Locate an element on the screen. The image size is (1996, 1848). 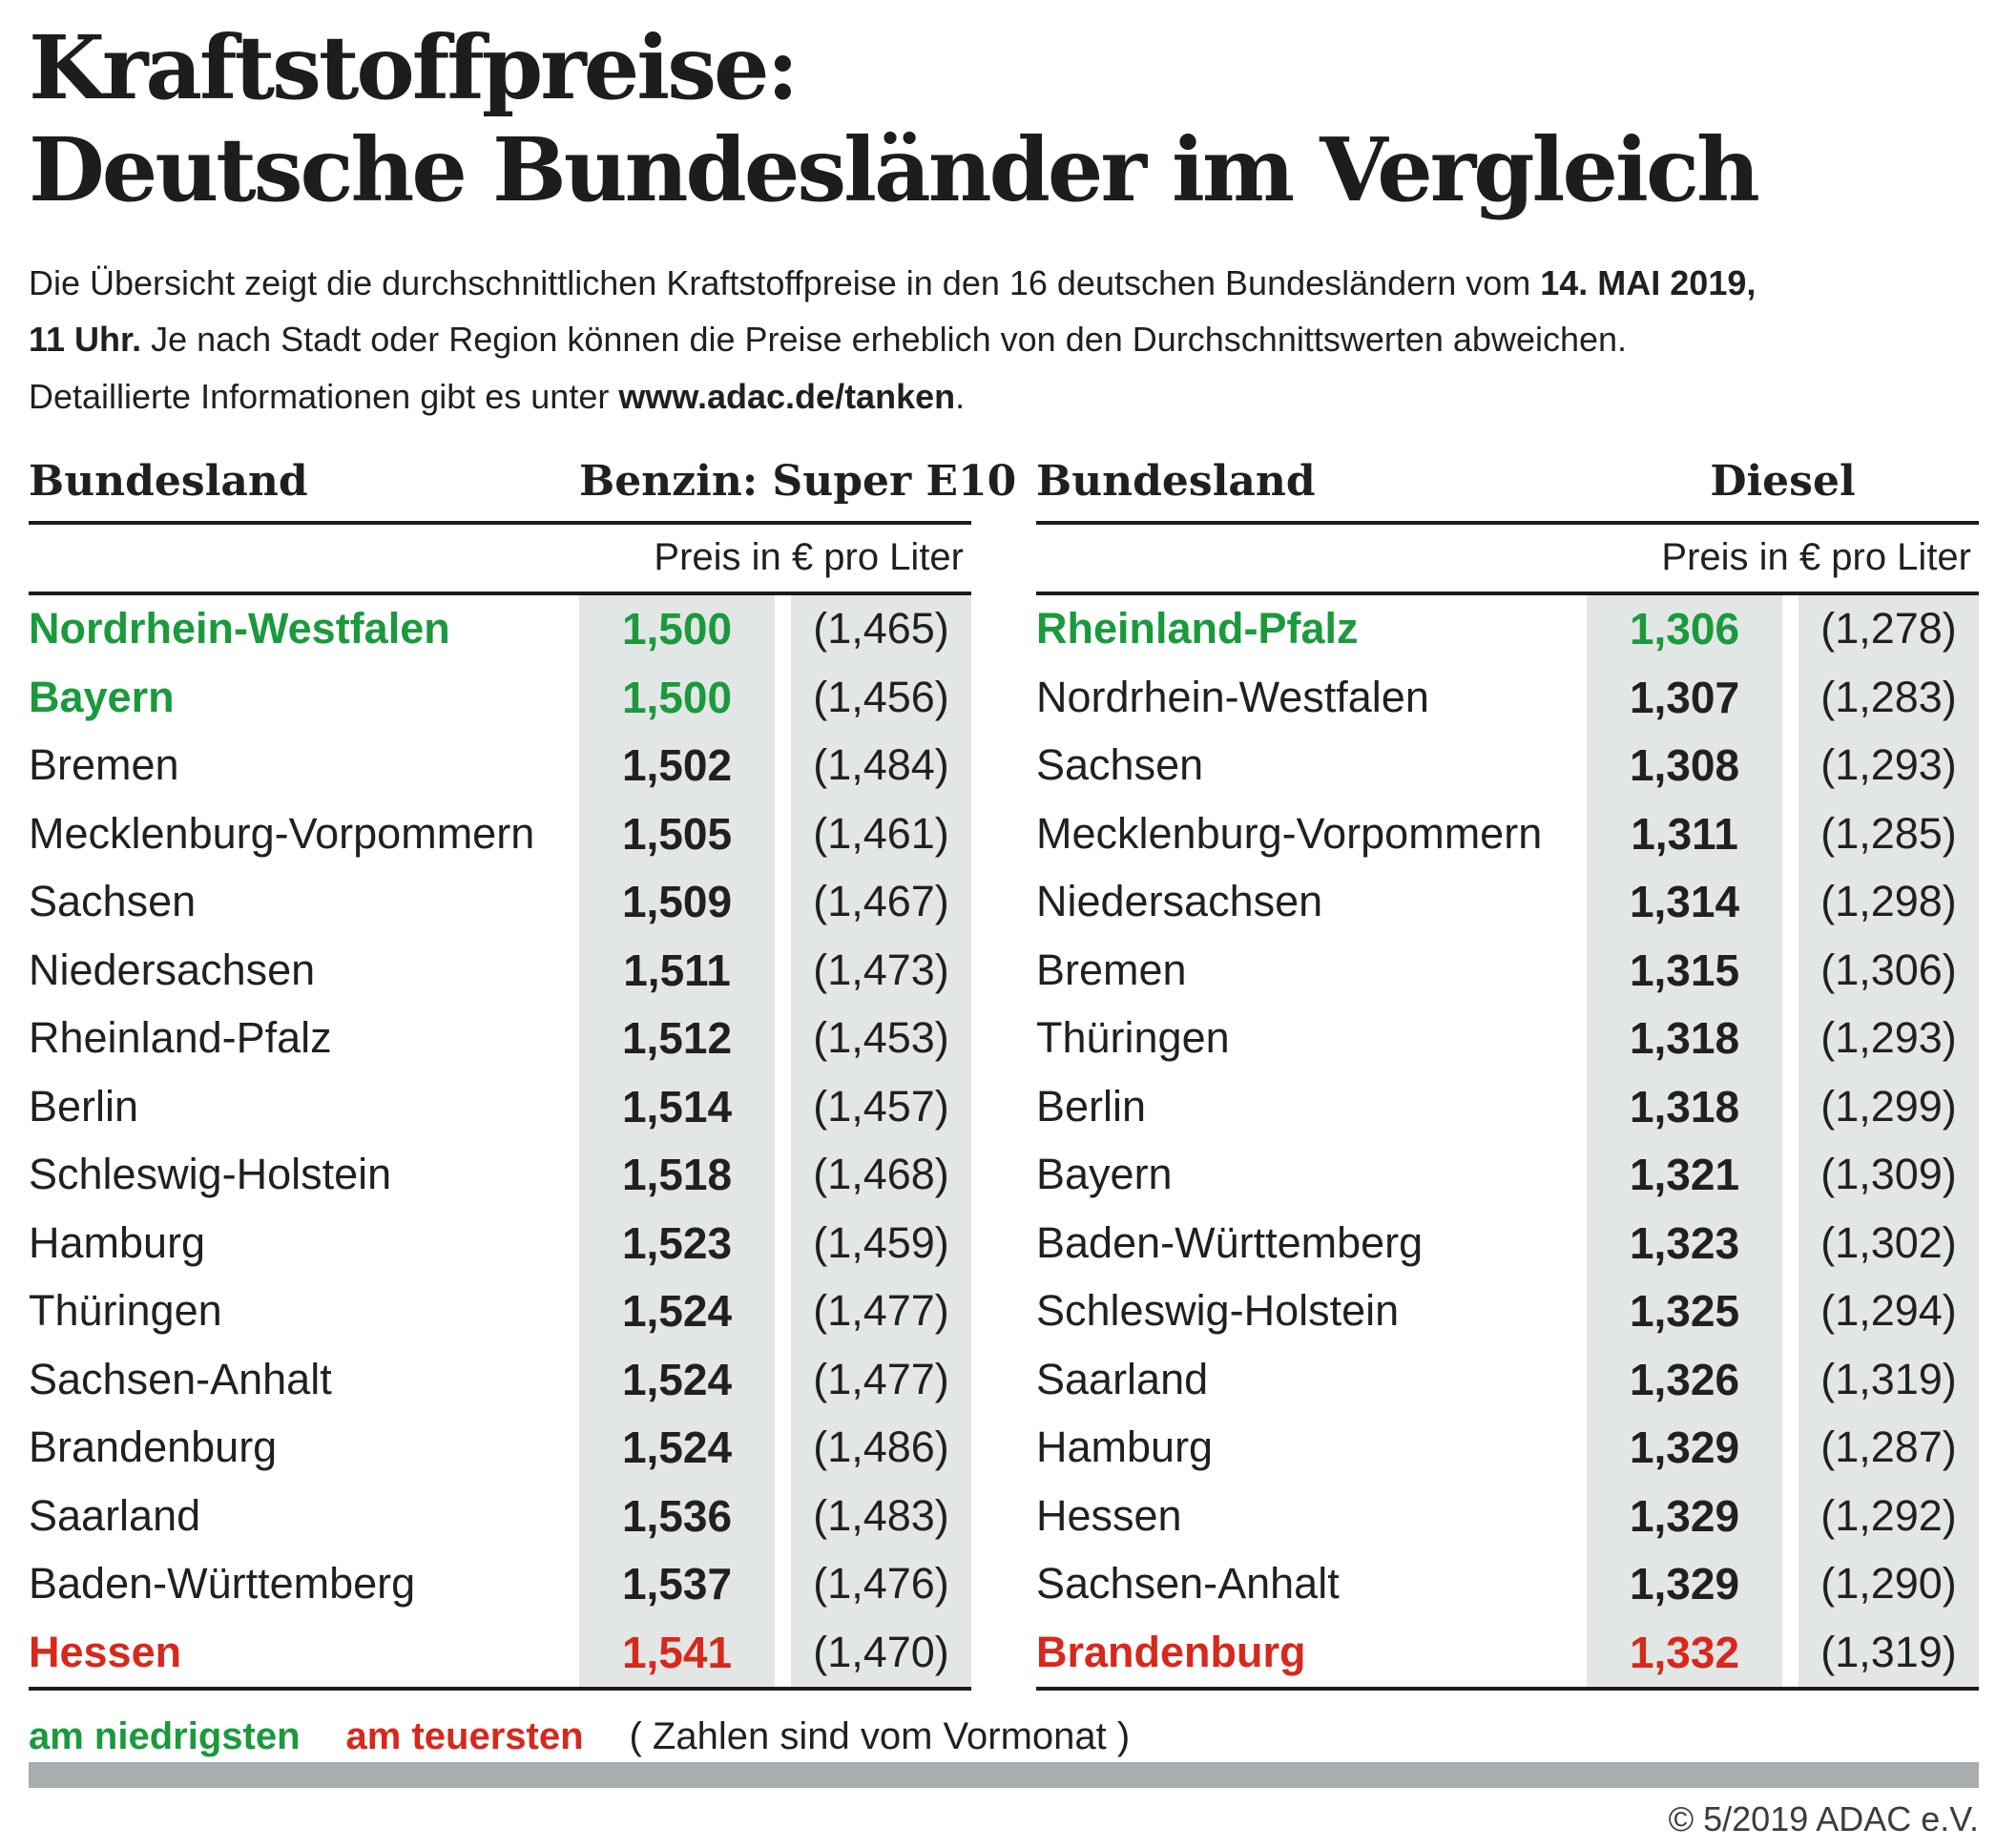
legend-lowest-label: am niedrigsten is located at coordinates (165, 1735).